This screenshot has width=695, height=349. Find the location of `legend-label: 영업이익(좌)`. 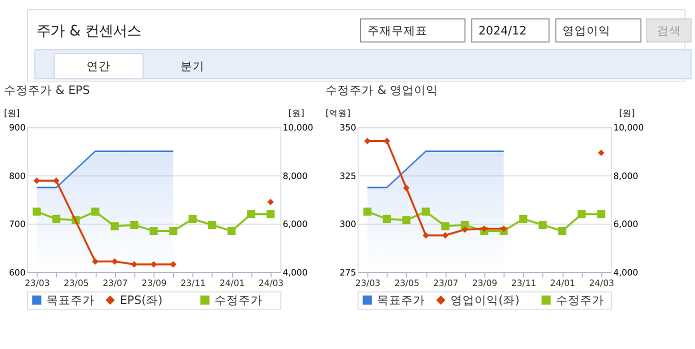

legend-label: 영업이익(좌) is located at coordinates (485, 299).